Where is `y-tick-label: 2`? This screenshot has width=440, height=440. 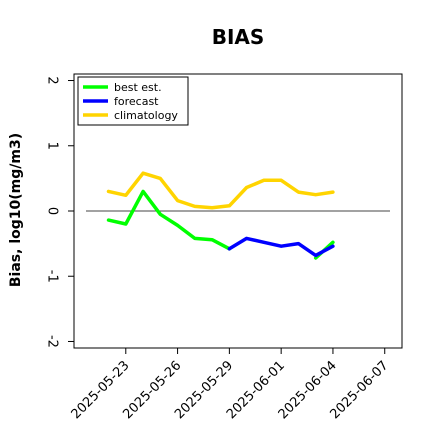 y-tick-label: 2 is located at coordinates (52, 80).